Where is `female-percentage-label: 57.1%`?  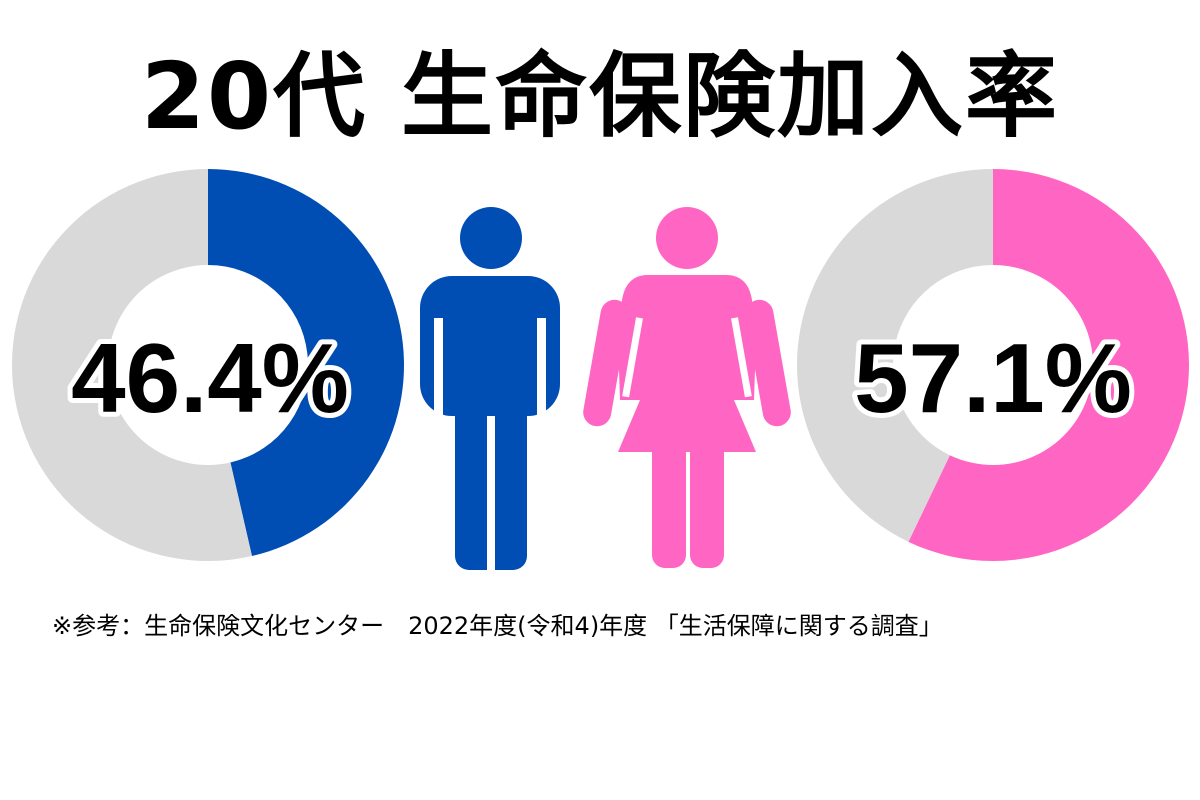 female-percentage-label: 57.1% is located at coordinates (993, 378).